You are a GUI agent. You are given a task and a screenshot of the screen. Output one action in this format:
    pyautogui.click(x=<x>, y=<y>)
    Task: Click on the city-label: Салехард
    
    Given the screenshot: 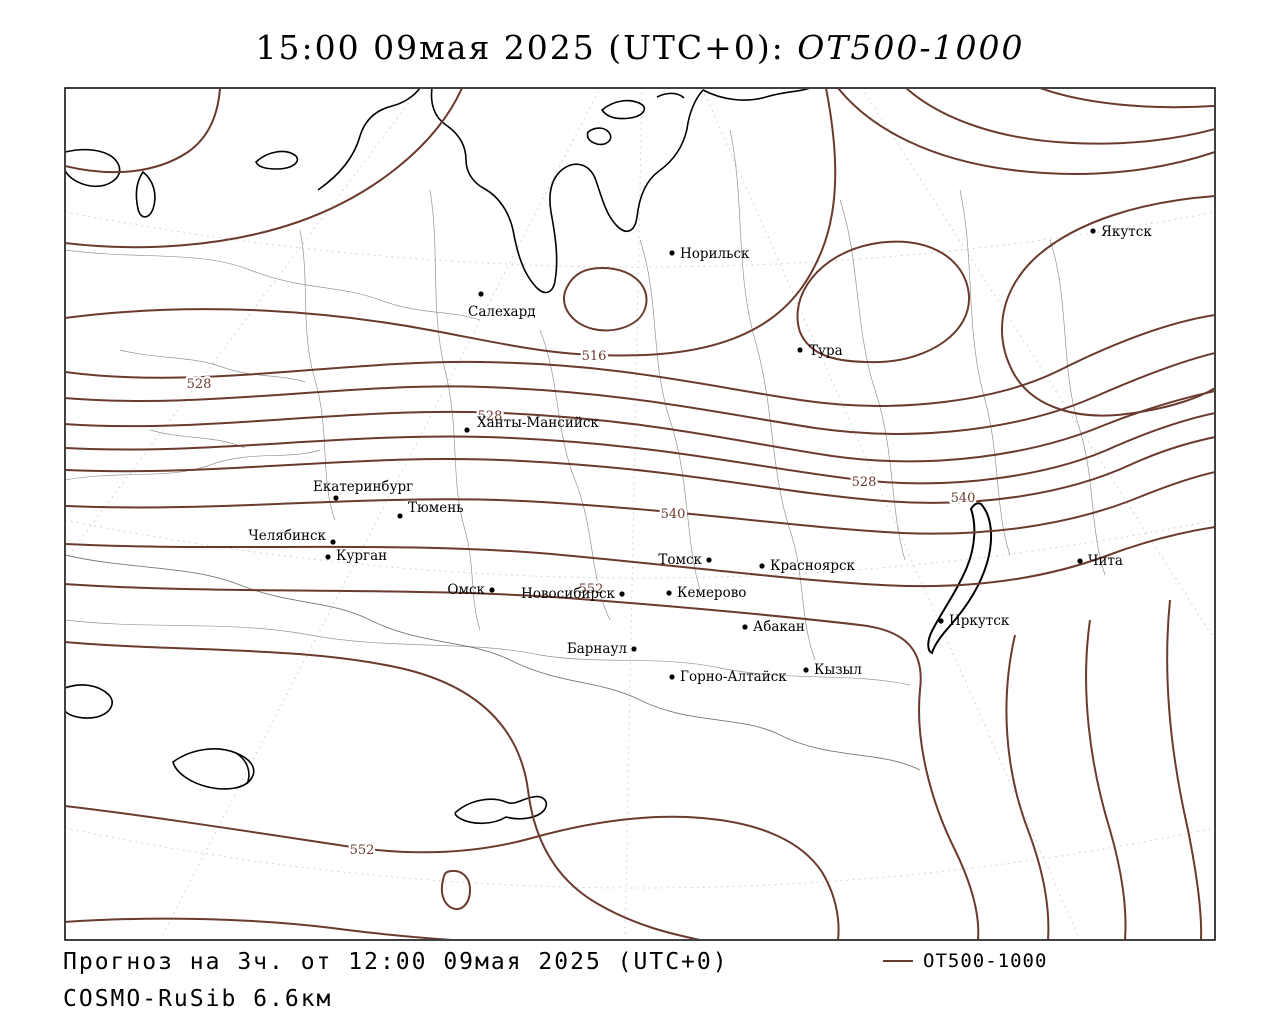 What is the action you would take?
    pyautogui.click(x=502, y=312)
    